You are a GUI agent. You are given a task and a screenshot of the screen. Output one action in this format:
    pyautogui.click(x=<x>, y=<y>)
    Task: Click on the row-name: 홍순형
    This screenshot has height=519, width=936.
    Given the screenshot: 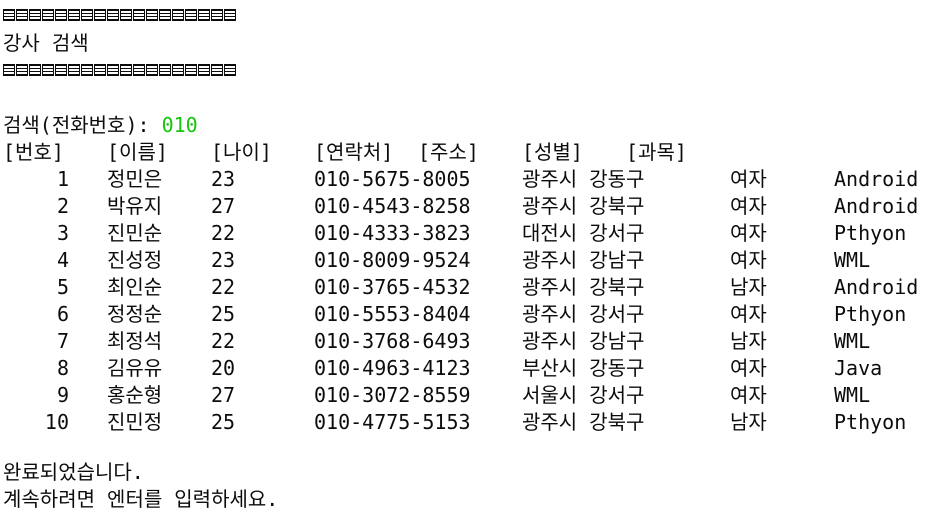 What is the action you would take?
    pyautogui.click(x=135, y=395)
    